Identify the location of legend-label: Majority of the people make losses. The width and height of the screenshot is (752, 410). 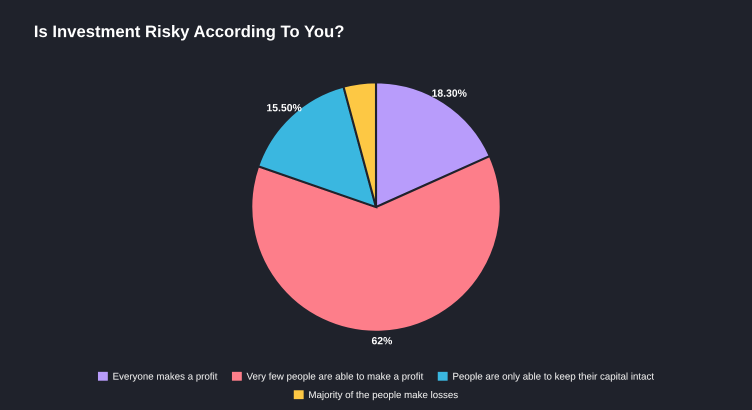
(383, 395).